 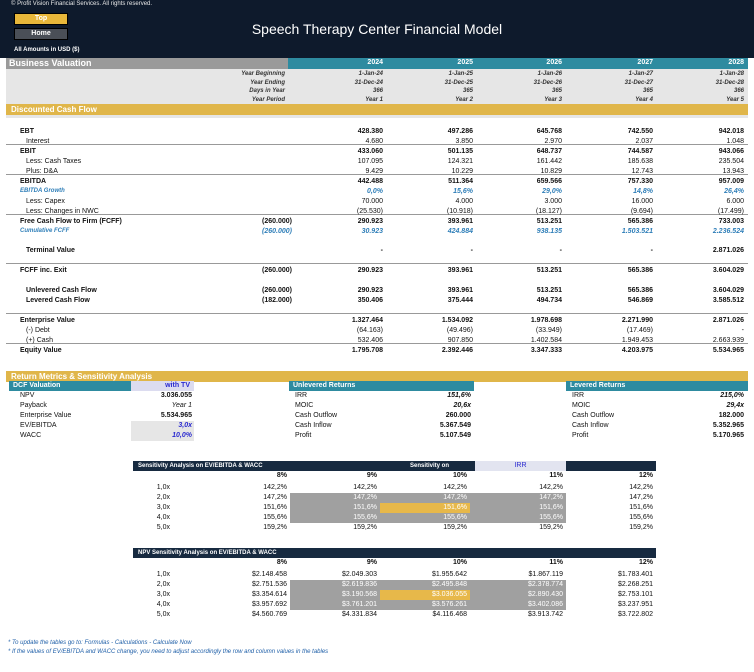 What do you see at coordinates (728, 300) in the screenshot?
I see `dcf-value: 3.585.512` at bounding box center [728, 300].